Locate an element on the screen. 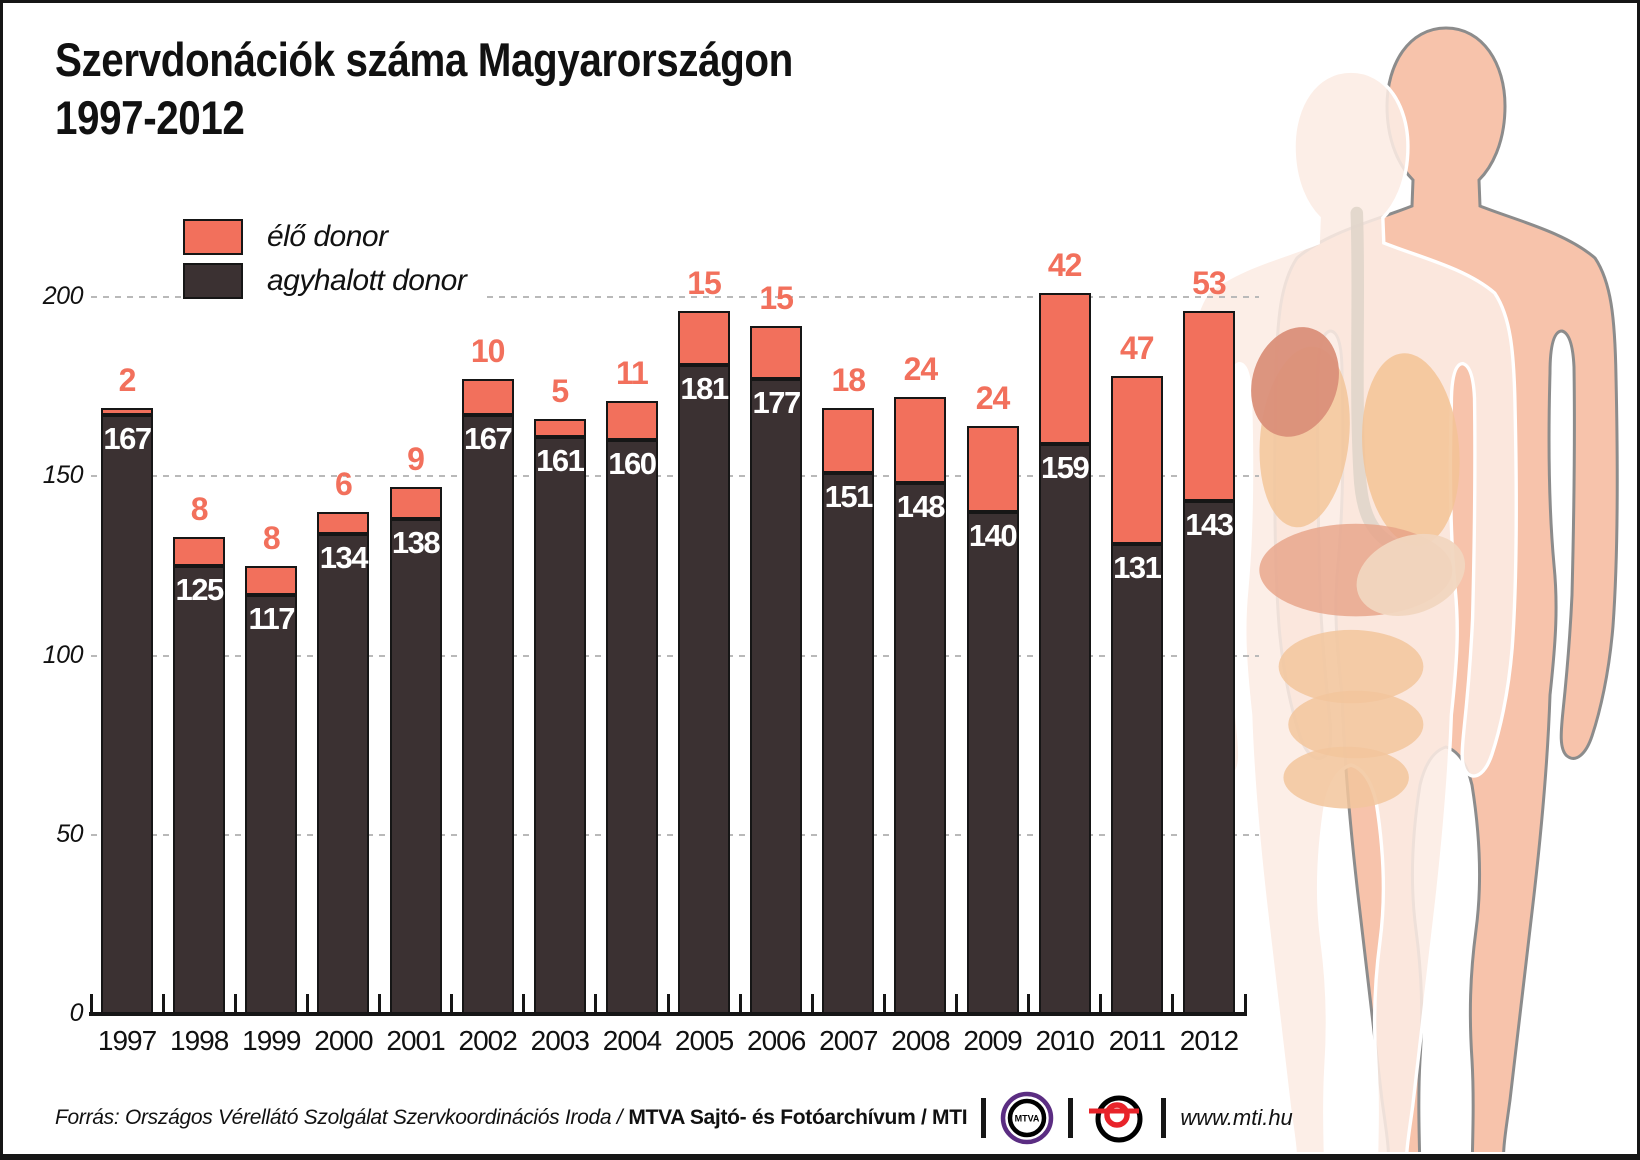  bar-segment-deceased-2009 is located at coordinates (992, 763).